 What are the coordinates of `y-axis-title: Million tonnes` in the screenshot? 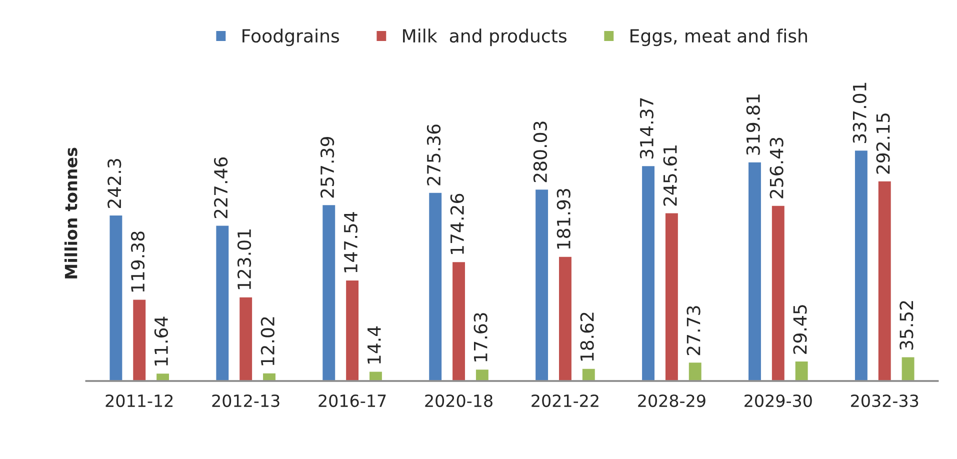 It's located at (71, 213).